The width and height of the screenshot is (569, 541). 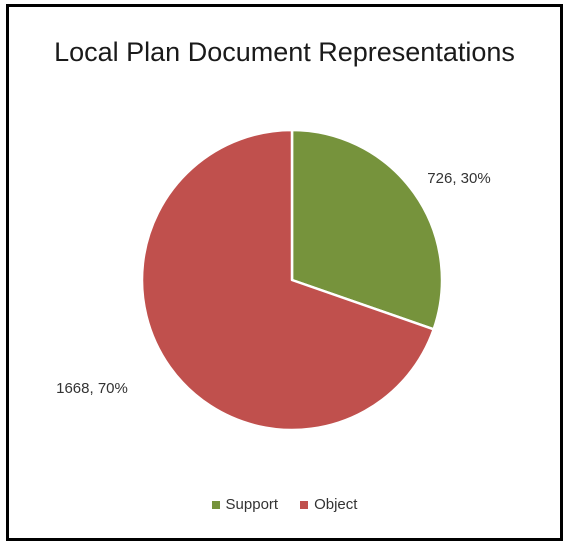 I want to click on pie-slice-support, so click(x=367, y=229).